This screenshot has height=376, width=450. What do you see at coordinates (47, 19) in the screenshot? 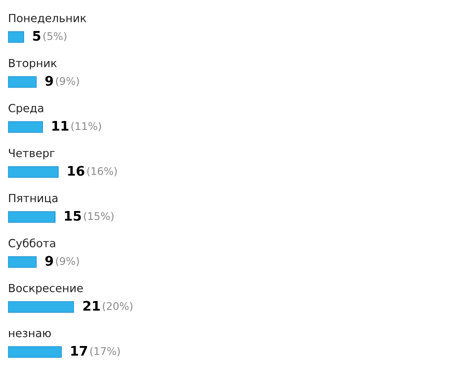
I see `y-tick-label: Понедельник` at bounding box center [47, 19].